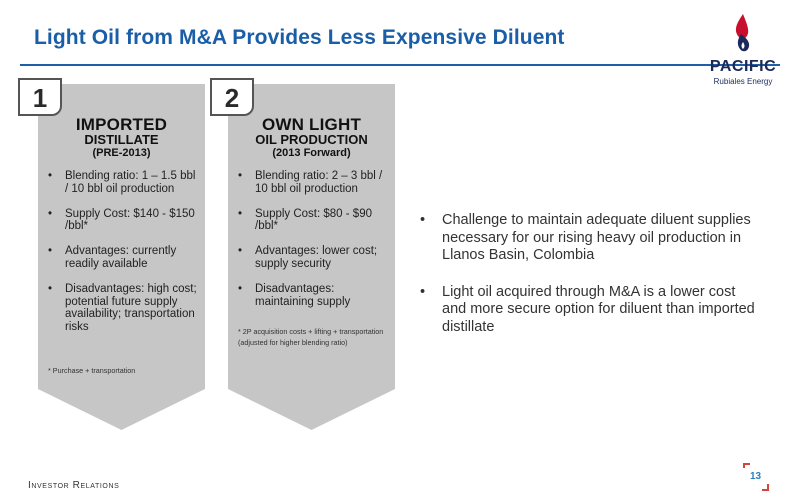 The height and width of the screenshot is (500, 800). I want to click on title-divider, so click(400, 65).